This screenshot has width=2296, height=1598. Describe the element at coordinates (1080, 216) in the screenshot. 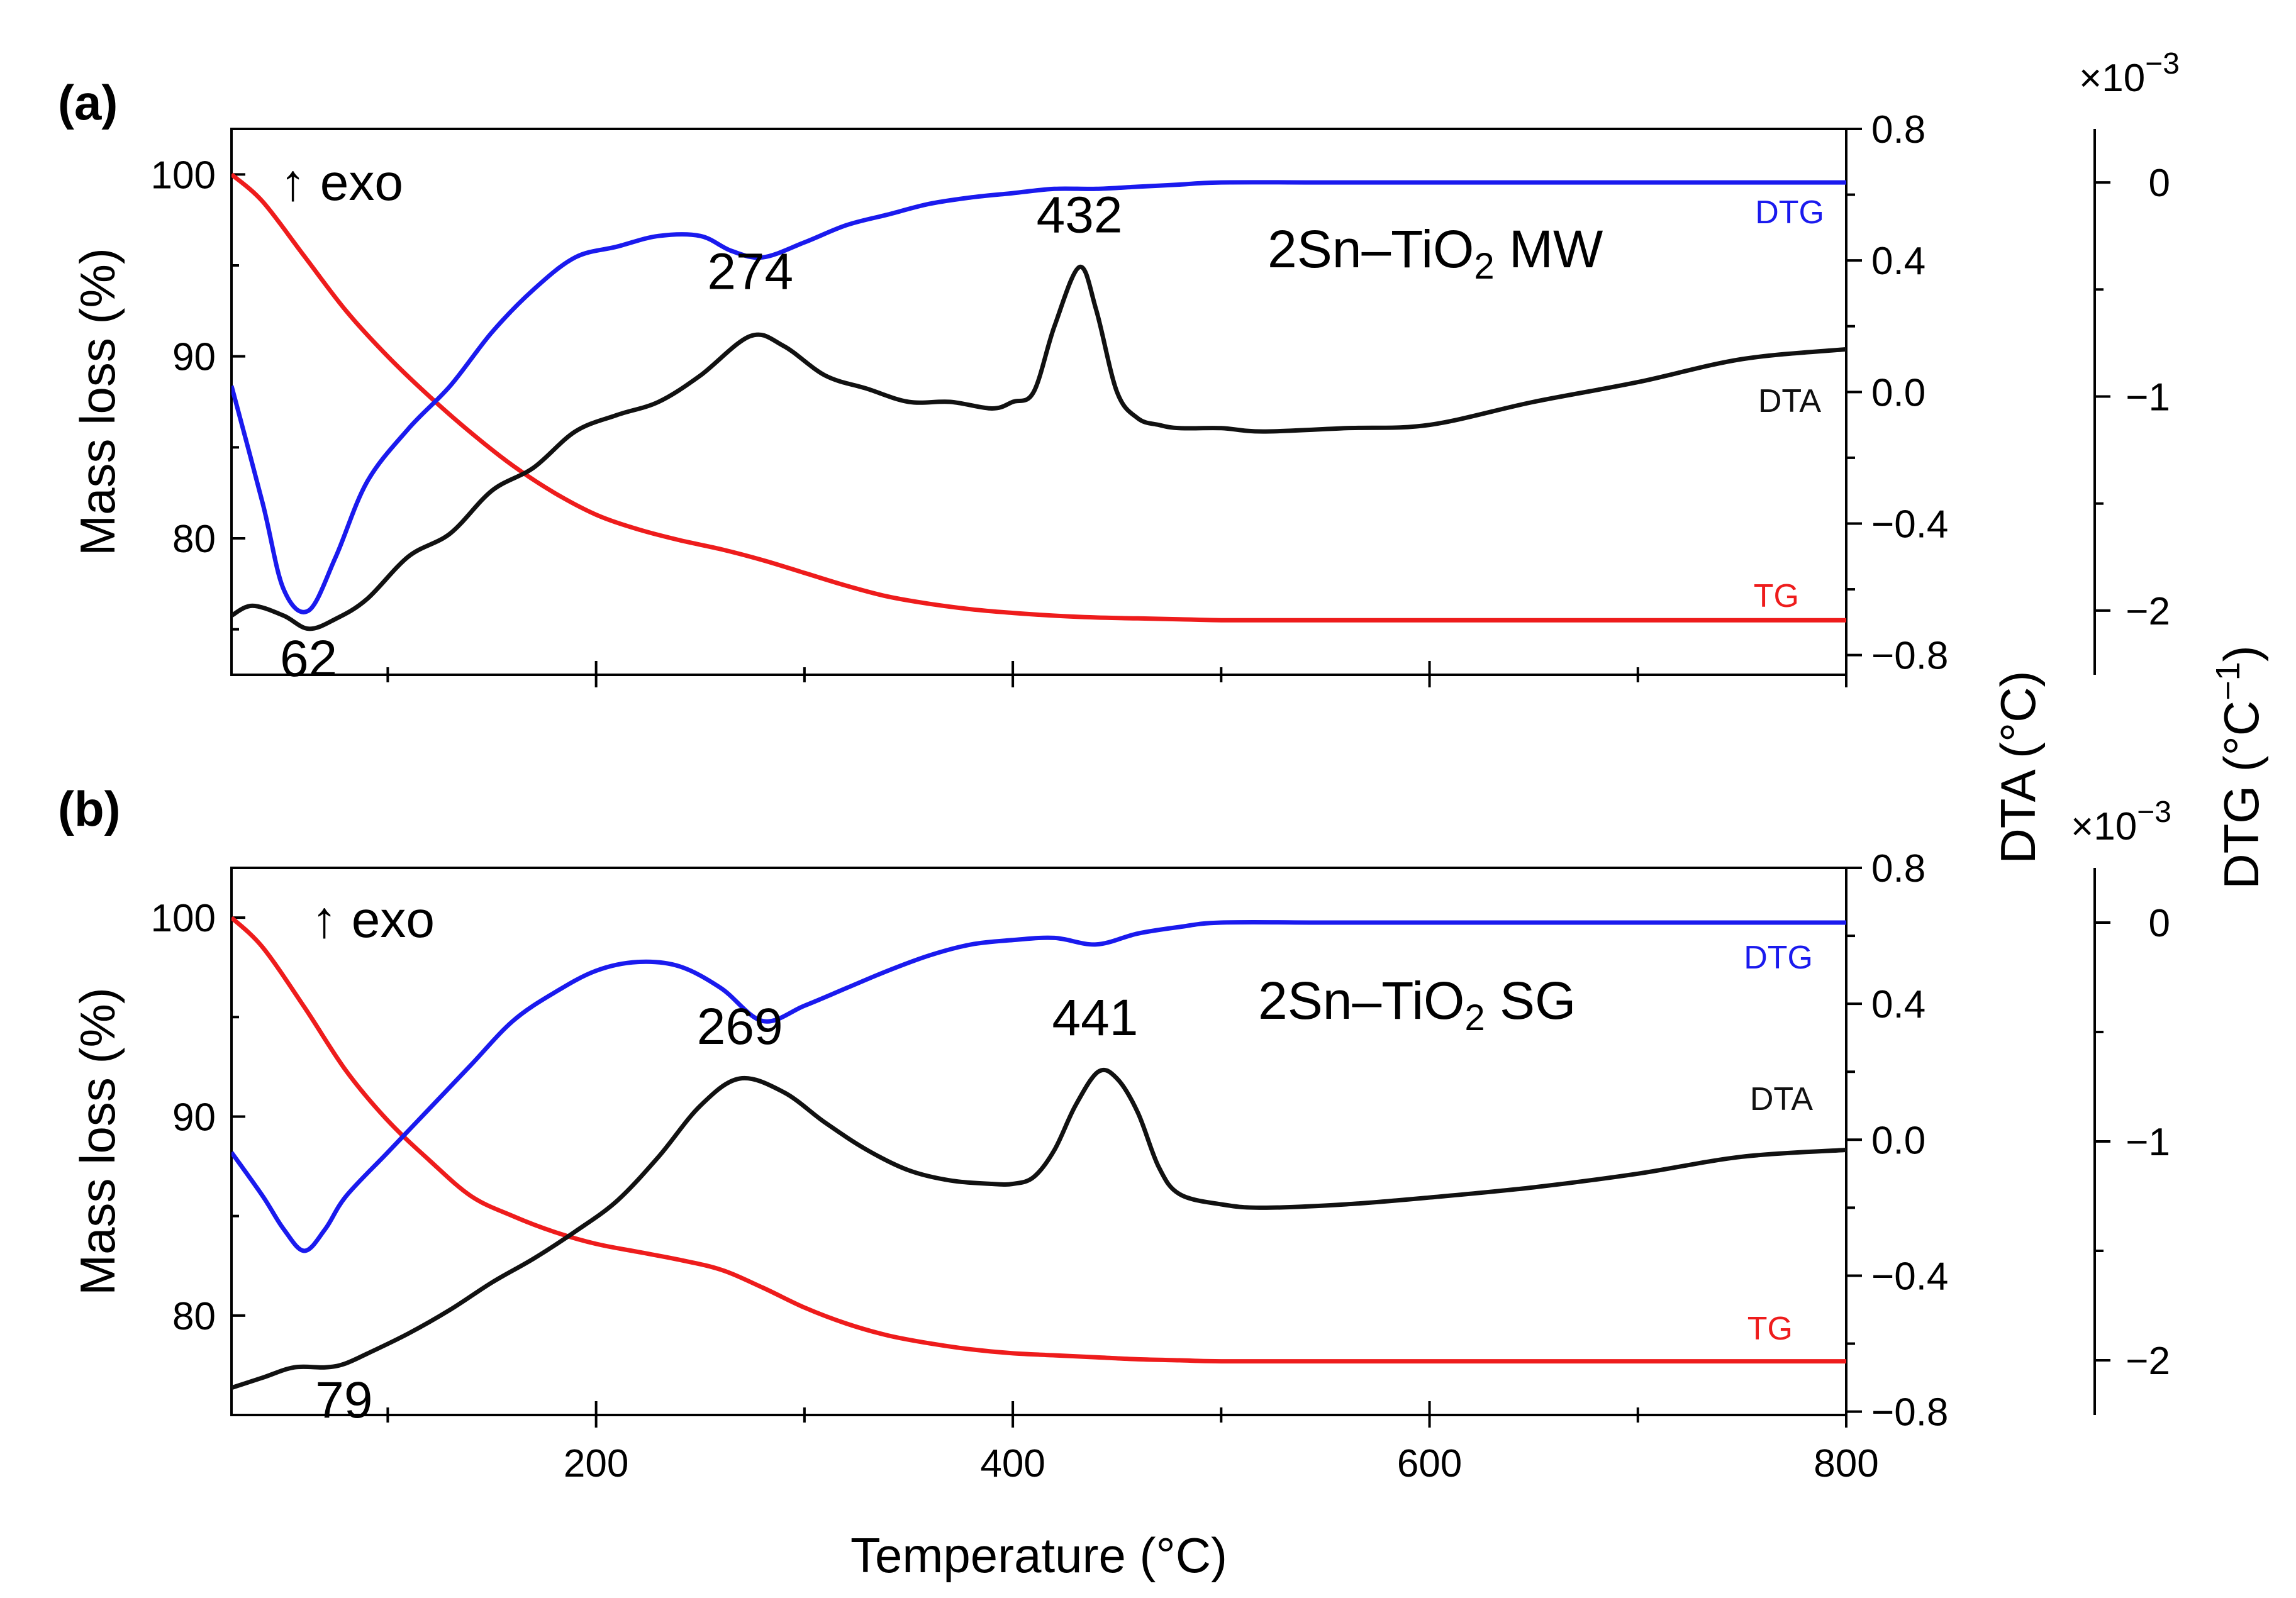

I see `peak-label: 432` at that location.